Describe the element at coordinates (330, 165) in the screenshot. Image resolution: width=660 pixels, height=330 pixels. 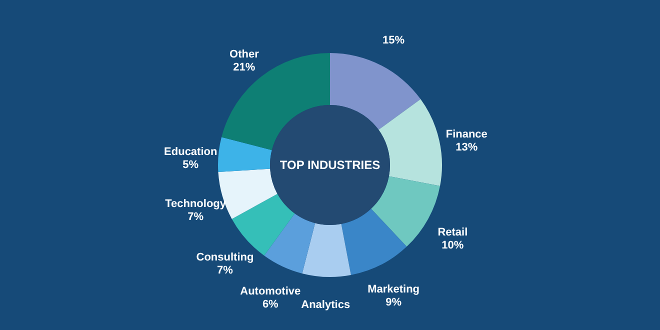
I see `text: TOP INDUSTRIES` at that location.